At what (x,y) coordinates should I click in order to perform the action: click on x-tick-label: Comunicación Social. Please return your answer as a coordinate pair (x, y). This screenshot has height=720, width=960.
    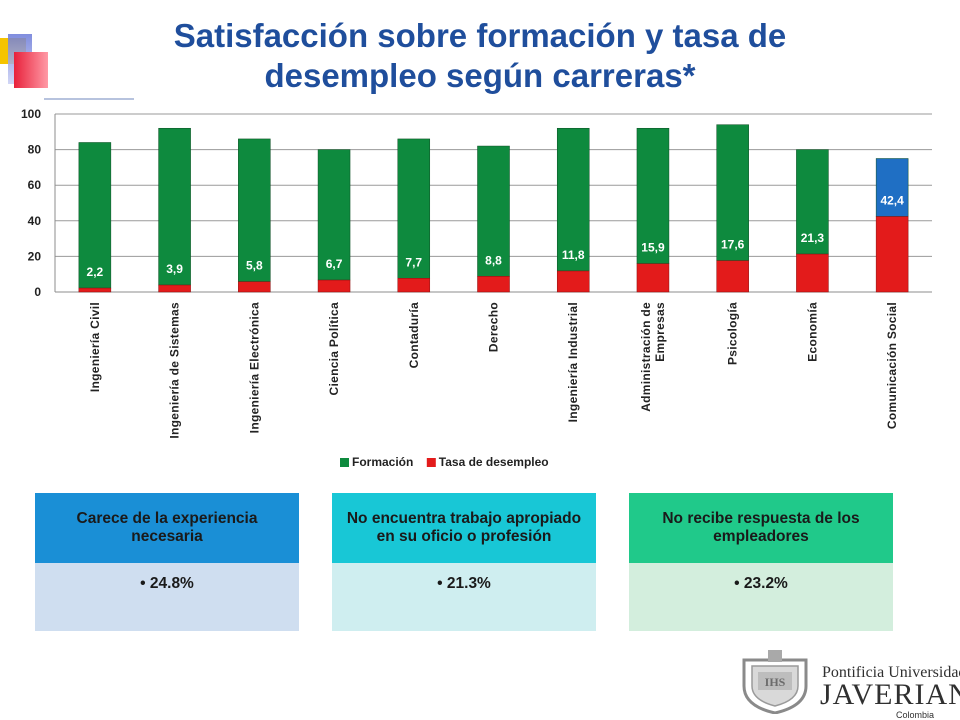
    Looking at the image, I should click on (892, 365).